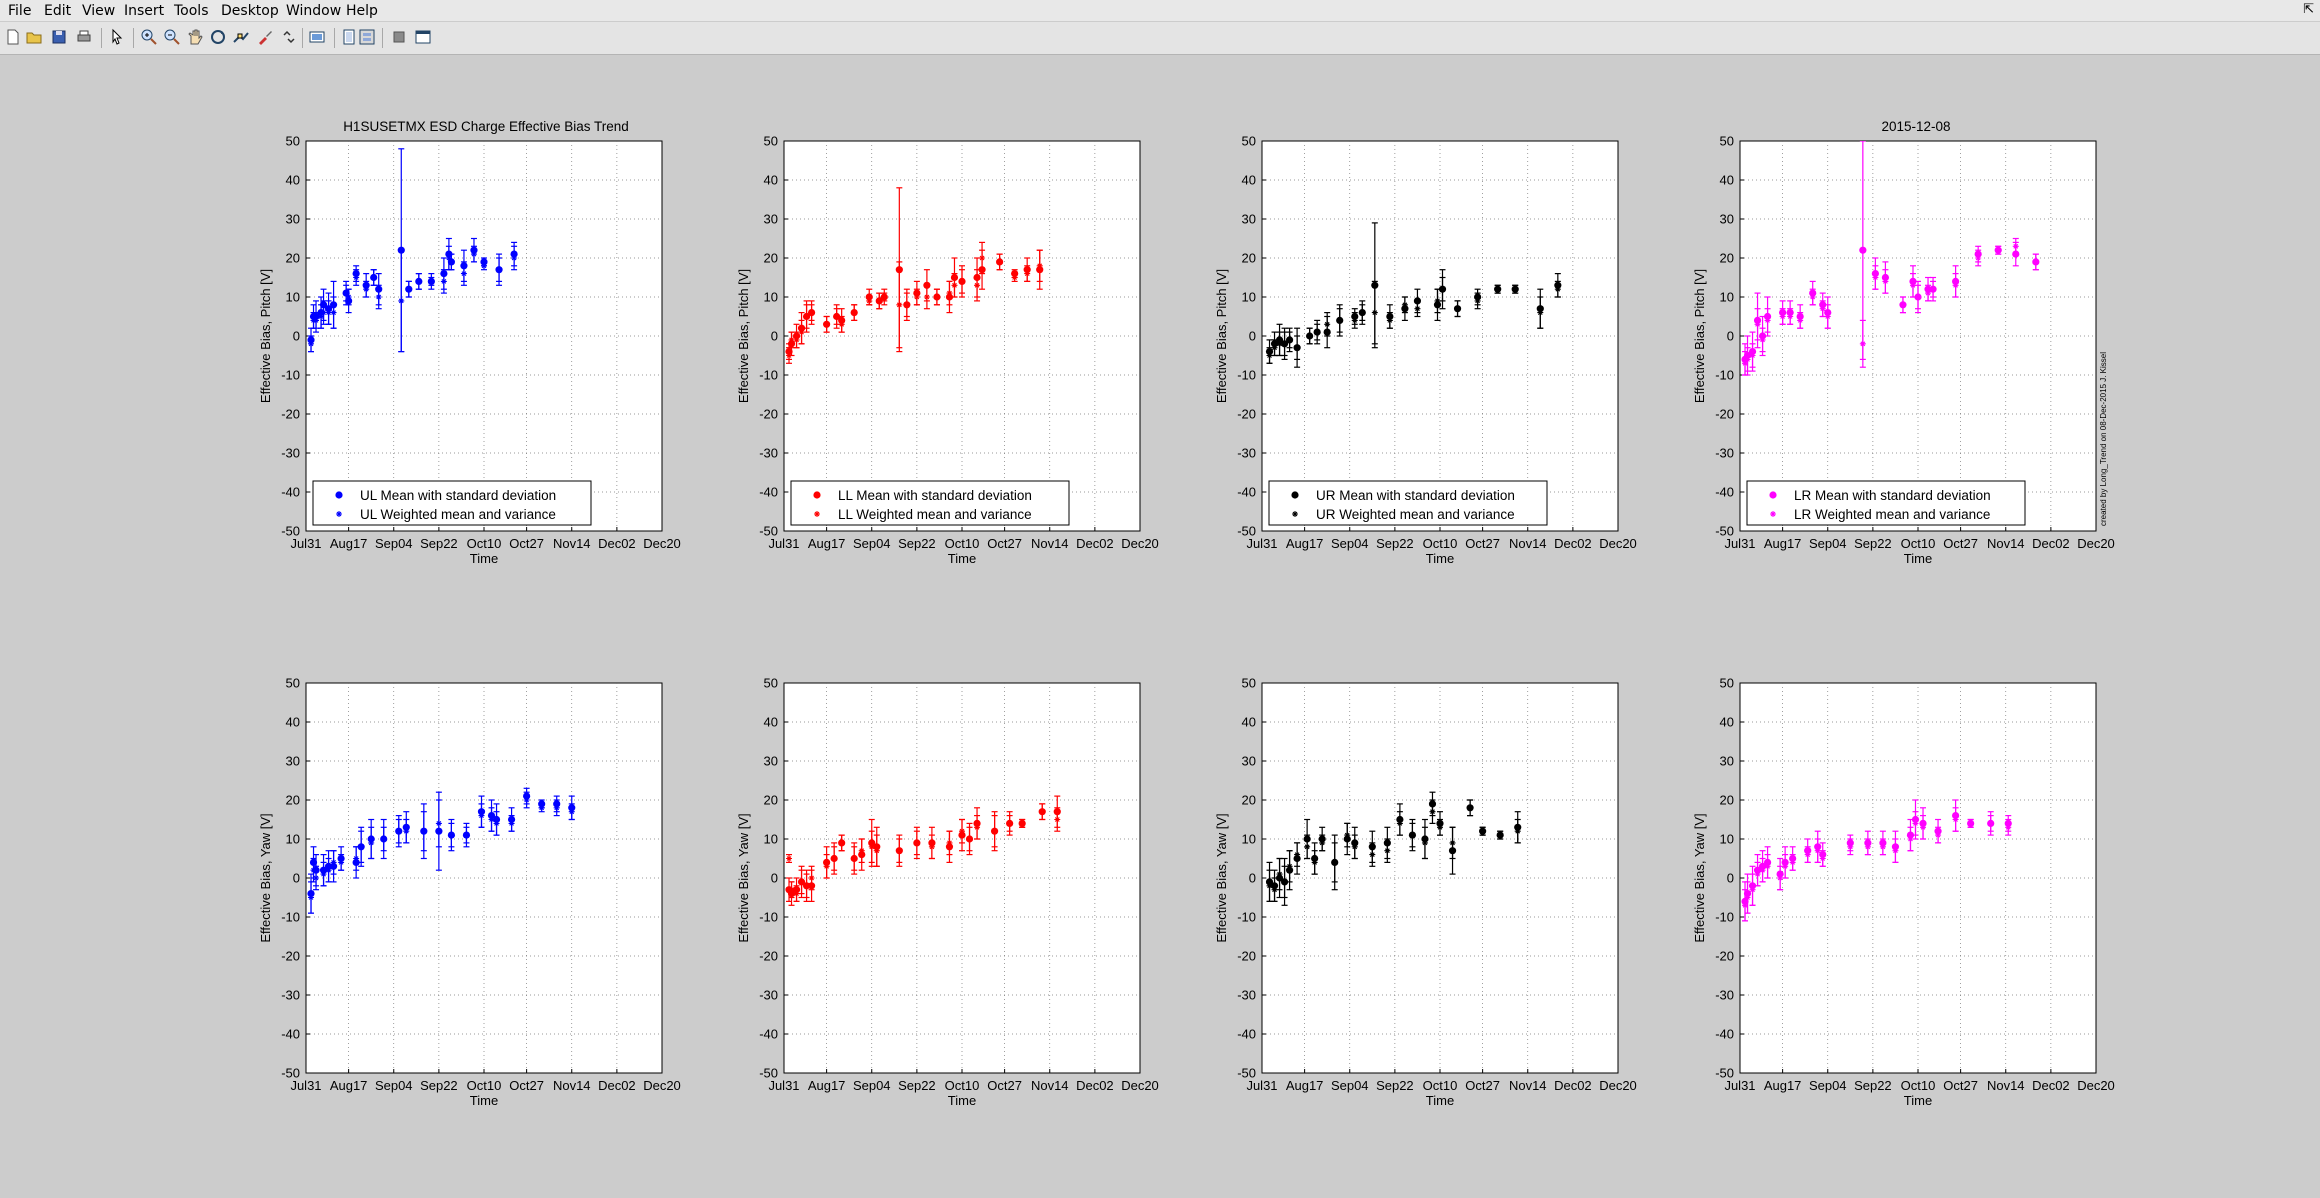 Image resolution: width=2320 pixels, height=1198 pixels. Describe the element at coordinates (1863, 250) in the screenshot. I see `mean-point` at that location.